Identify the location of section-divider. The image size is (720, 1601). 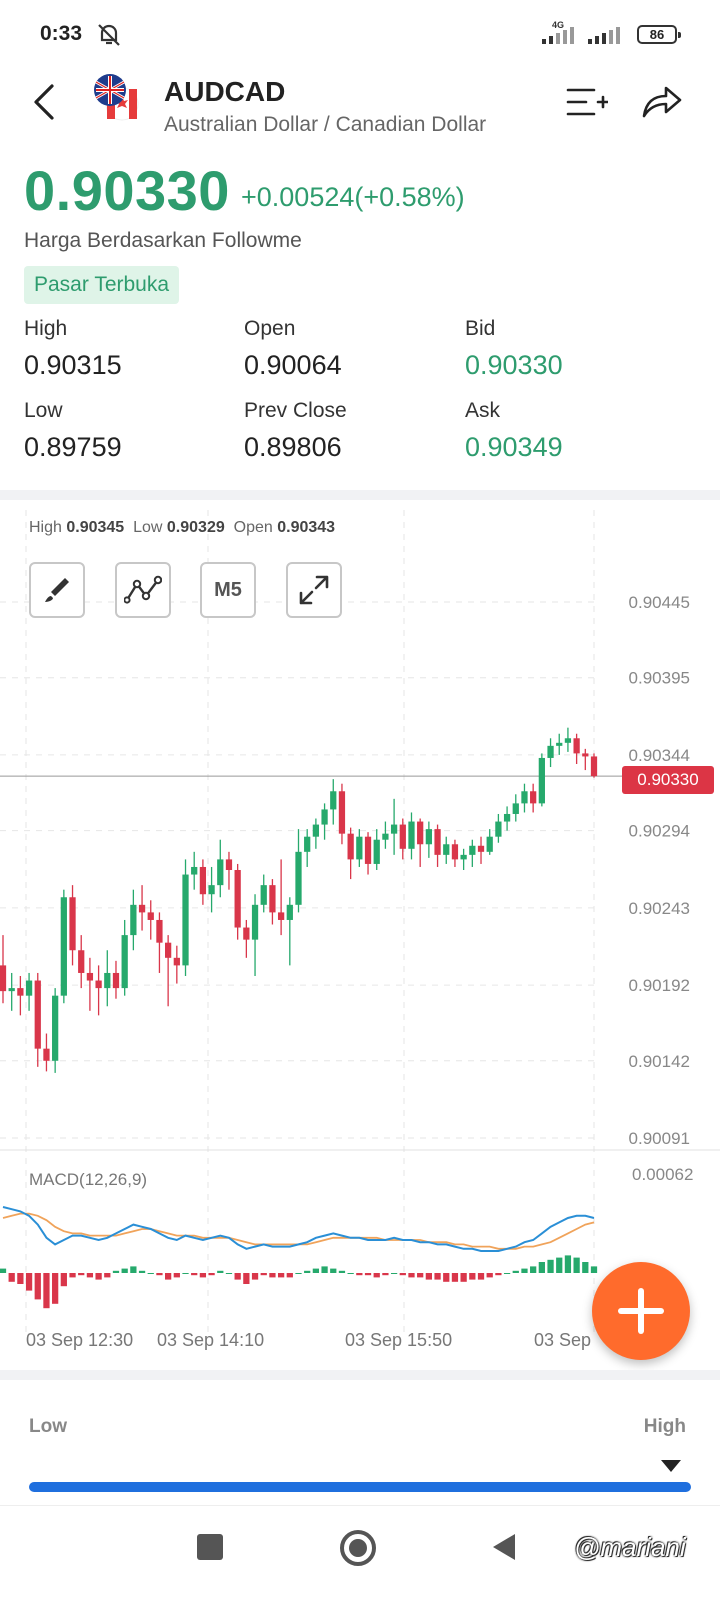
(360, 1375).